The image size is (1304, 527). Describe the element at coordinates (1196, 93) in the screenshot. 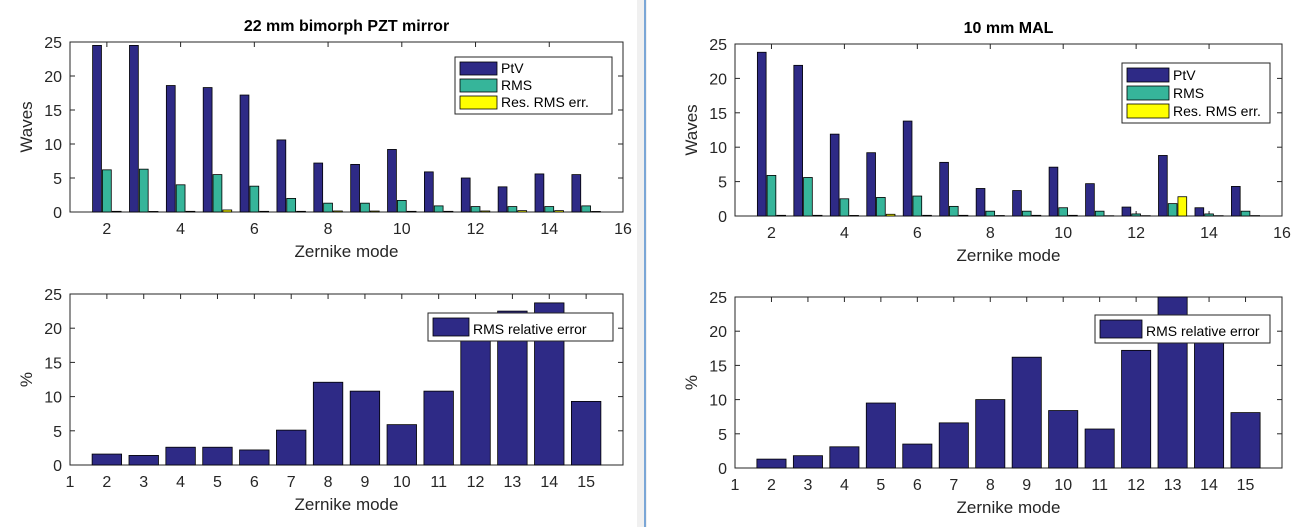

I see `legend: PtV RMS Res. RMS err.` at that location.